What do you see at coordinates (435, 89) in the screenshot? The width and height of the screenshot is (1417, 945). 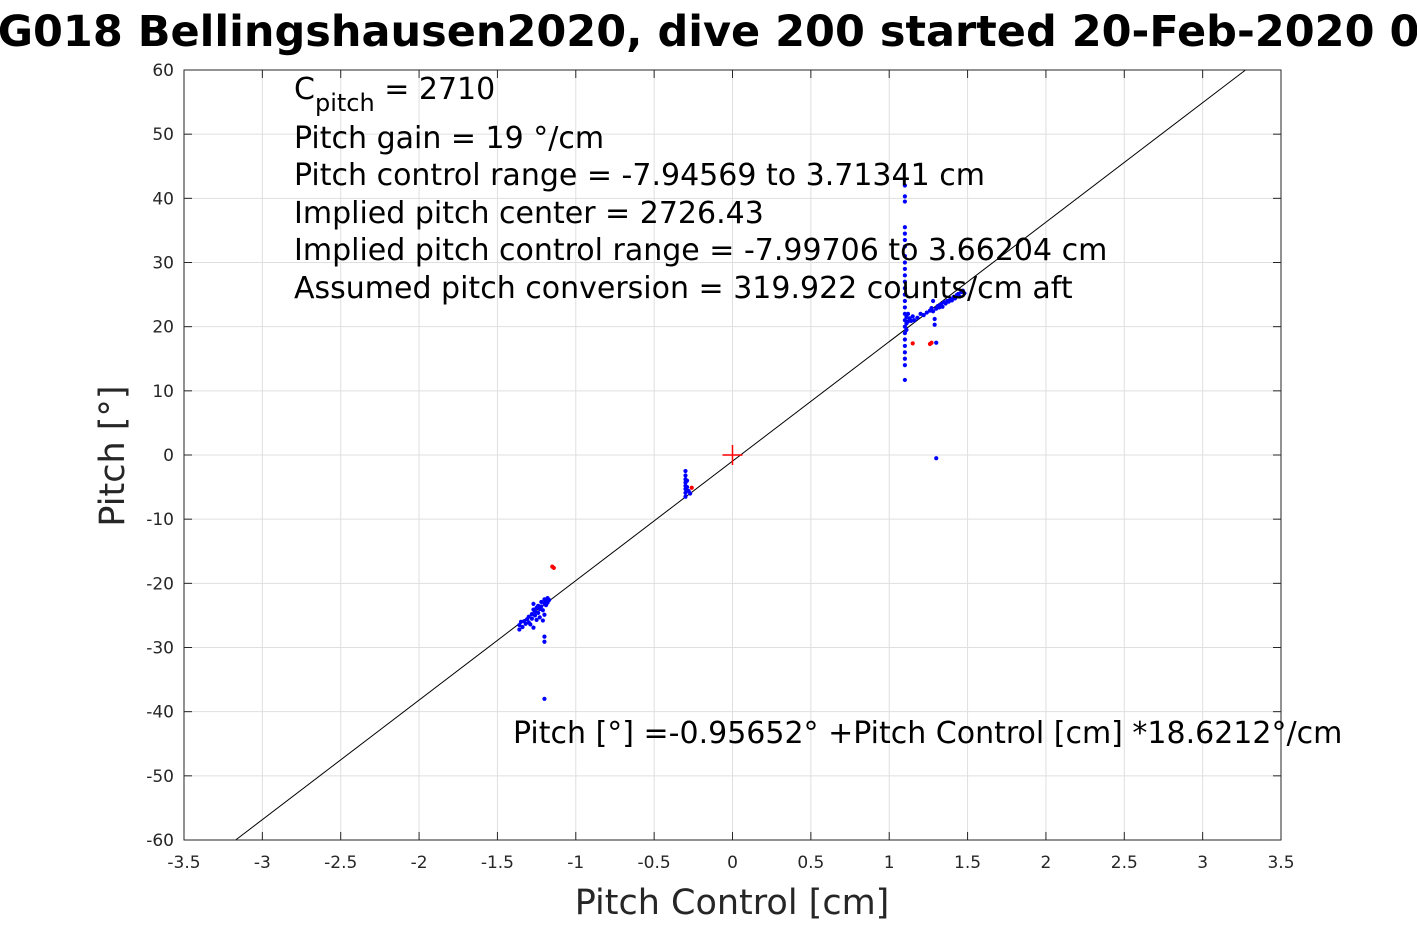 I see `c-pitch-value: = 2710` at bounding box center [435, 89].